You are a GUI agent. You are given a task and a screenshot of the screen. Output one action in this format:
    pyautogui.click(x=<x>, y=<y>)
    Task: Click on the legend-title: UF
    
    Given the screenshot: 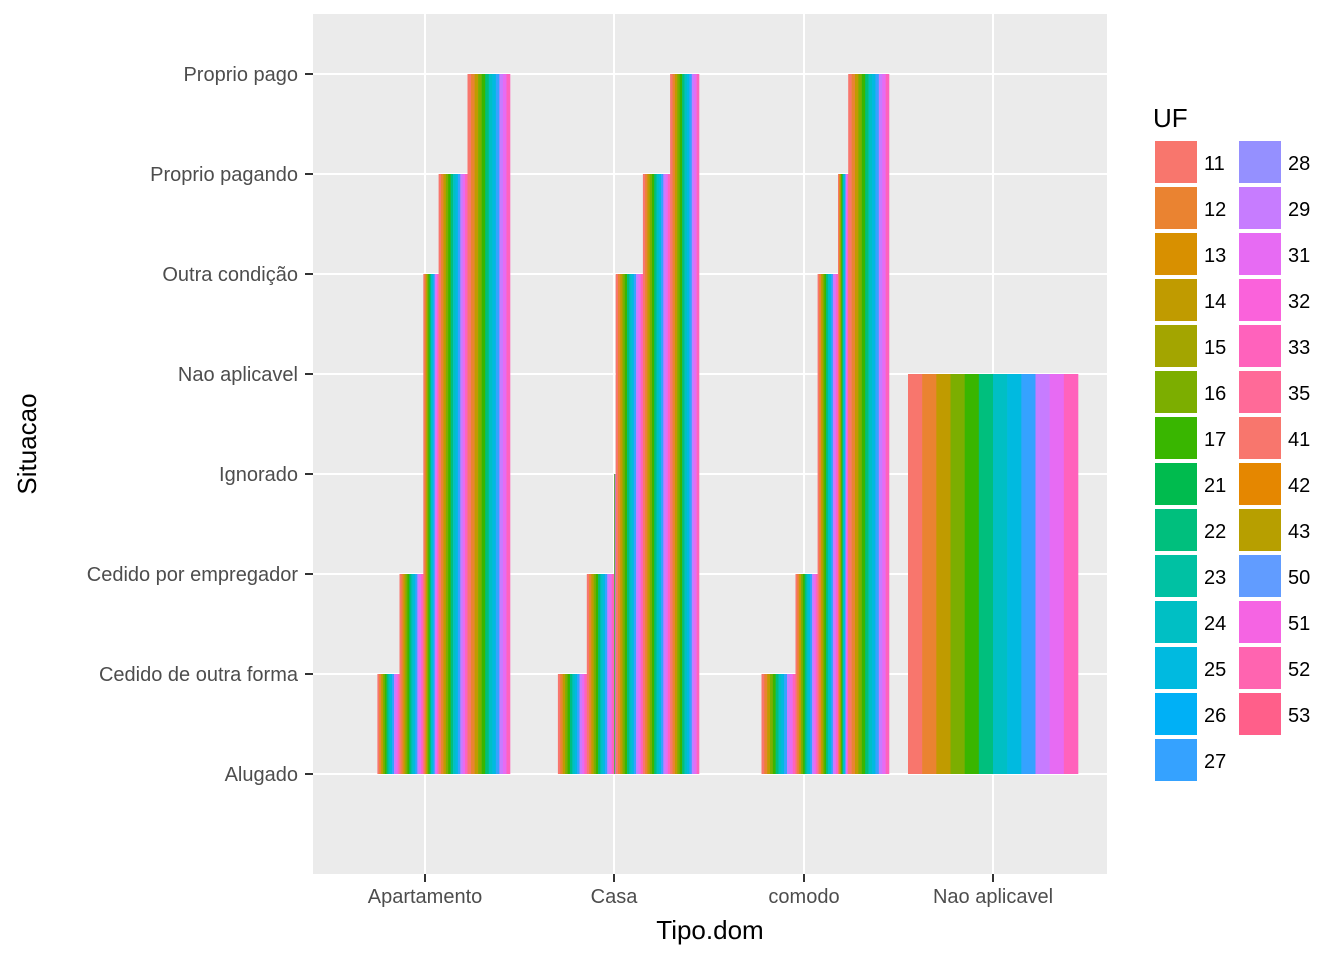 What is the action you would take?
    pyautogui.click(x=1170, y=118)
    